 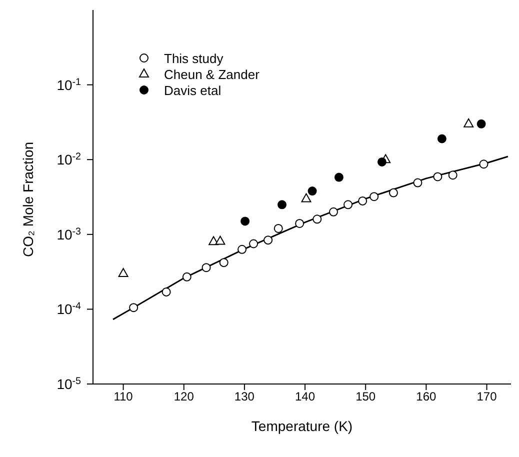 I want to click on y-tick-label: 10$^{-5}$, so click(x=69, y=384).